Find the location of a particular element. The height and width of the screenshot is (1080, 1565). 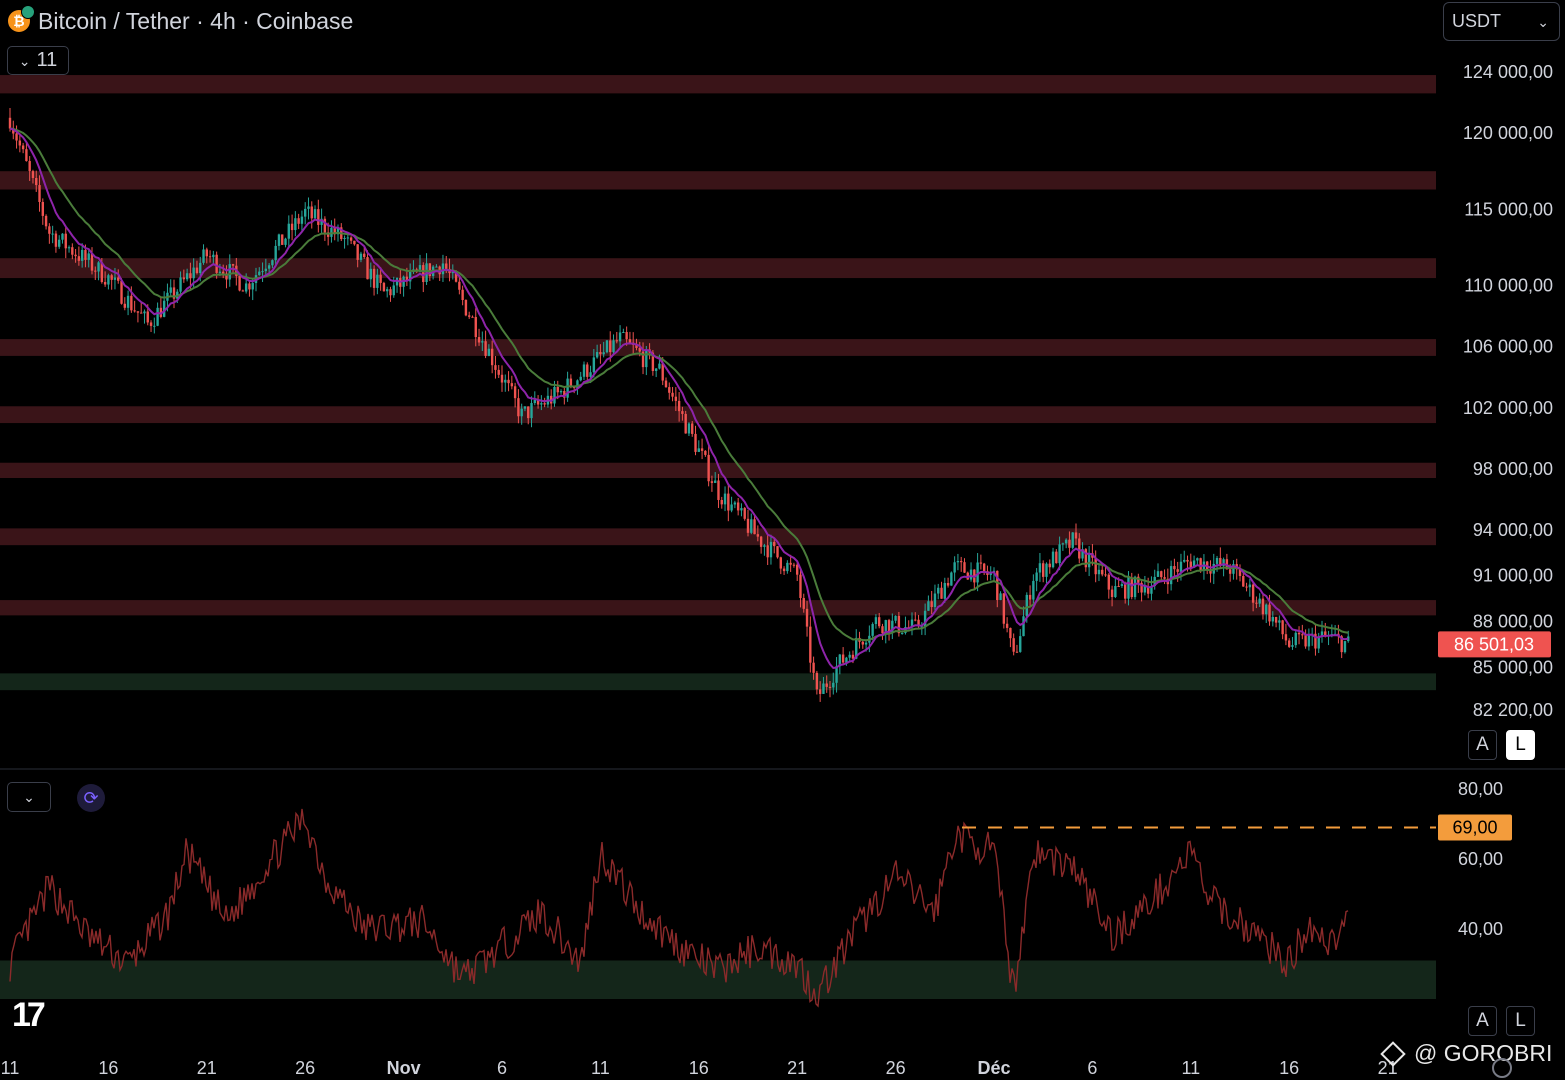

price-tick-label: 120 000,00 is located at coordinates (1508, 133).